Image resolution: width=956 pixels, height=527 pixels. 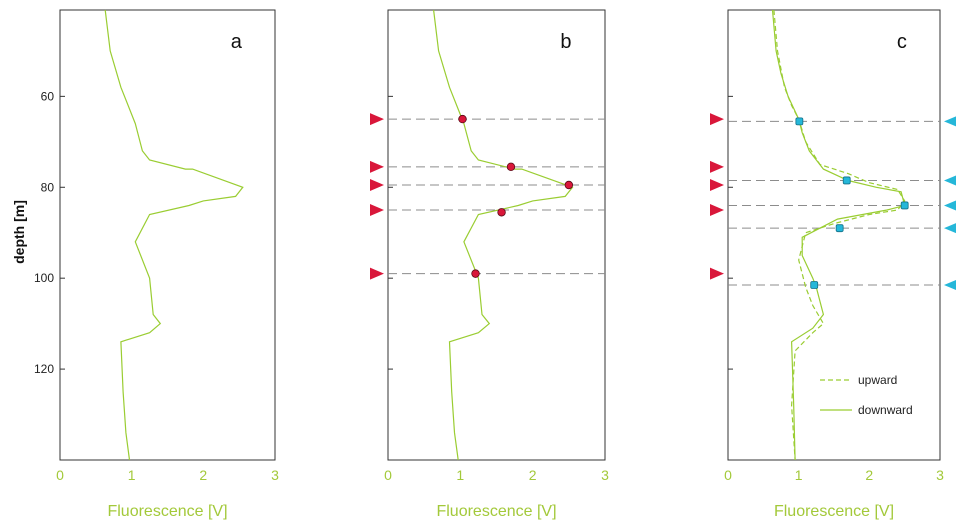 I want to click on series-line-downward, so click(x=838, y=235).